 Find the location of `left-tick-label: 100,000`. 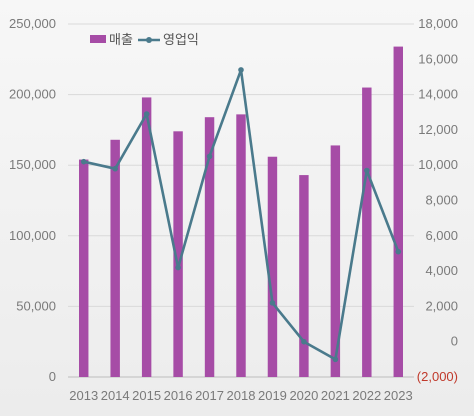

left-tick-label: 100,000 is located at coordinates (32, 235).